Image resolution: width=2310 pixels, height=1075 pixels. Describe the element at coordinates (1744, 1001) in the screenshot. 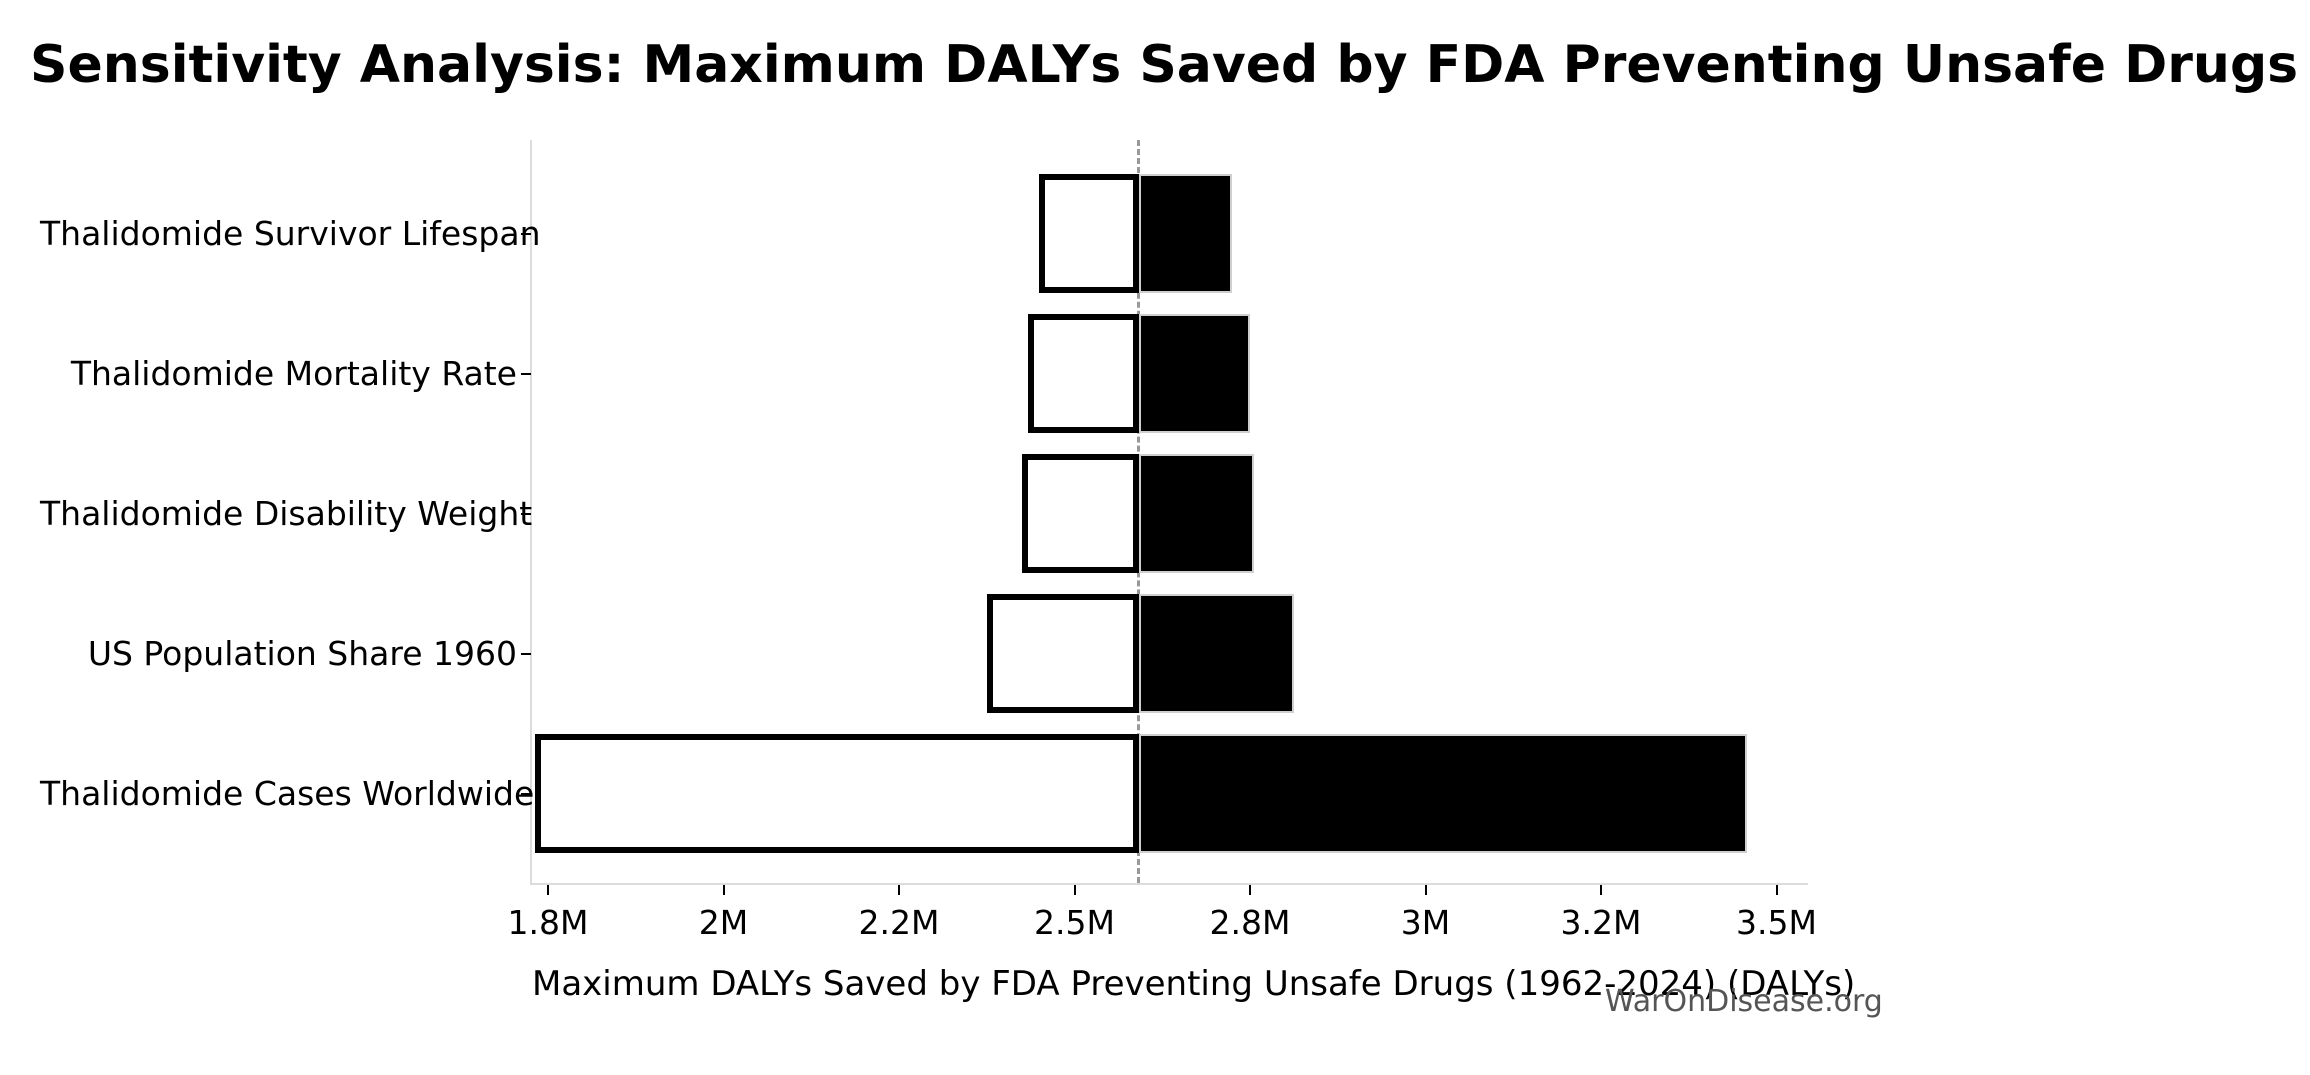

I see `watermark: WarOnDisease.org` at that location.